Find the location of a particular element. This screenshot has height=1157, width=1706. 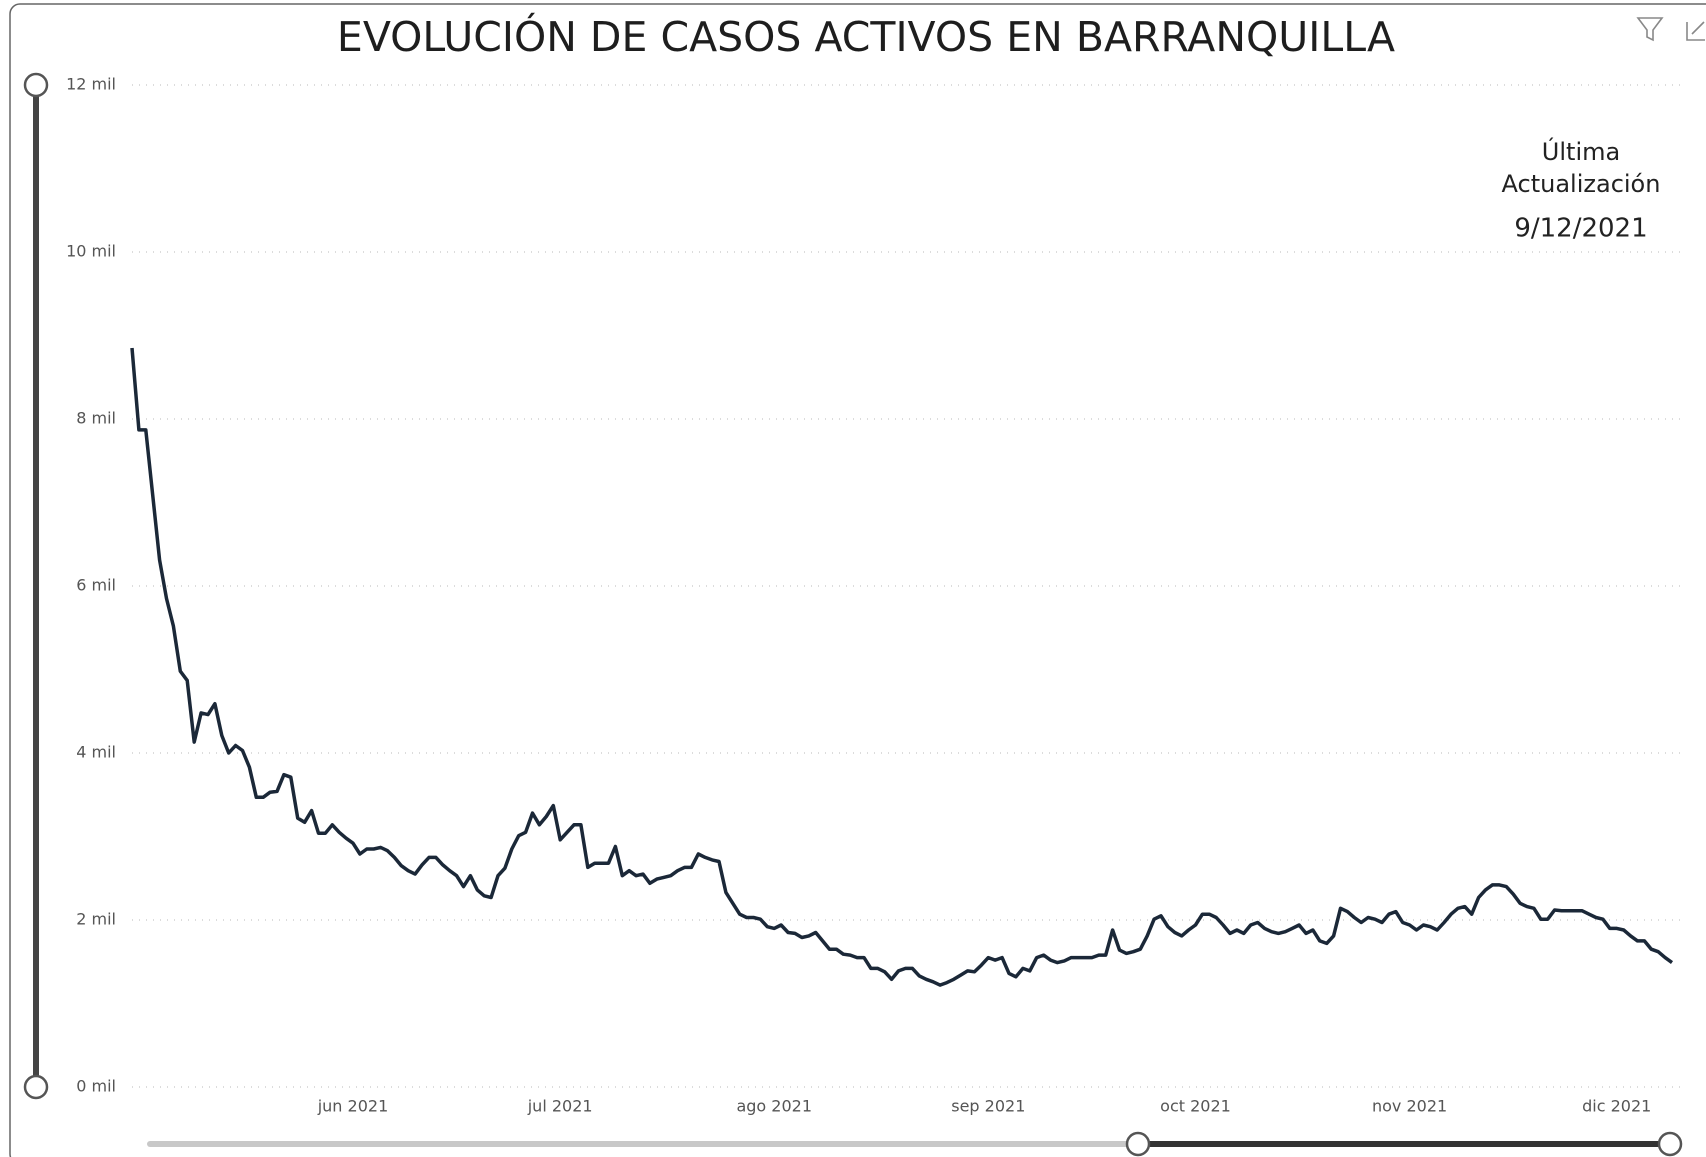

filter-icon is located at coordinates (1650, 29).